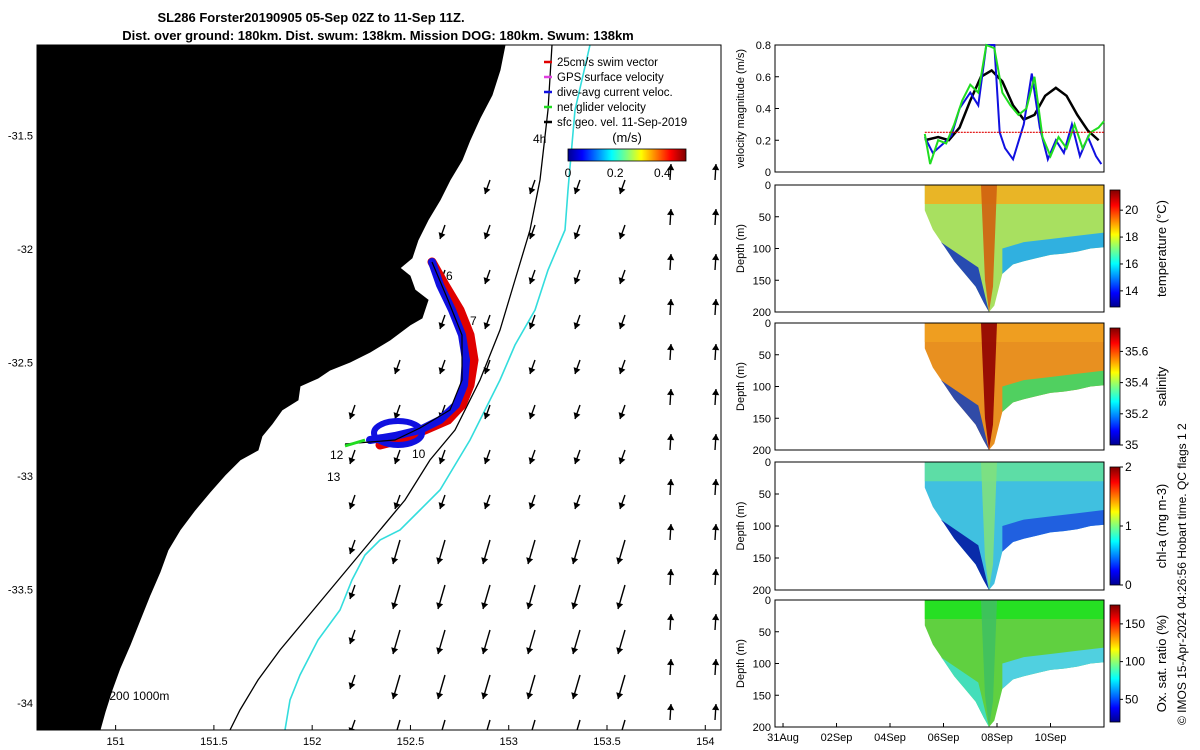  Describe the element at coordinates (568, 173) in the screenshot. I see `speed-colorbar-tick: 0` at that location.